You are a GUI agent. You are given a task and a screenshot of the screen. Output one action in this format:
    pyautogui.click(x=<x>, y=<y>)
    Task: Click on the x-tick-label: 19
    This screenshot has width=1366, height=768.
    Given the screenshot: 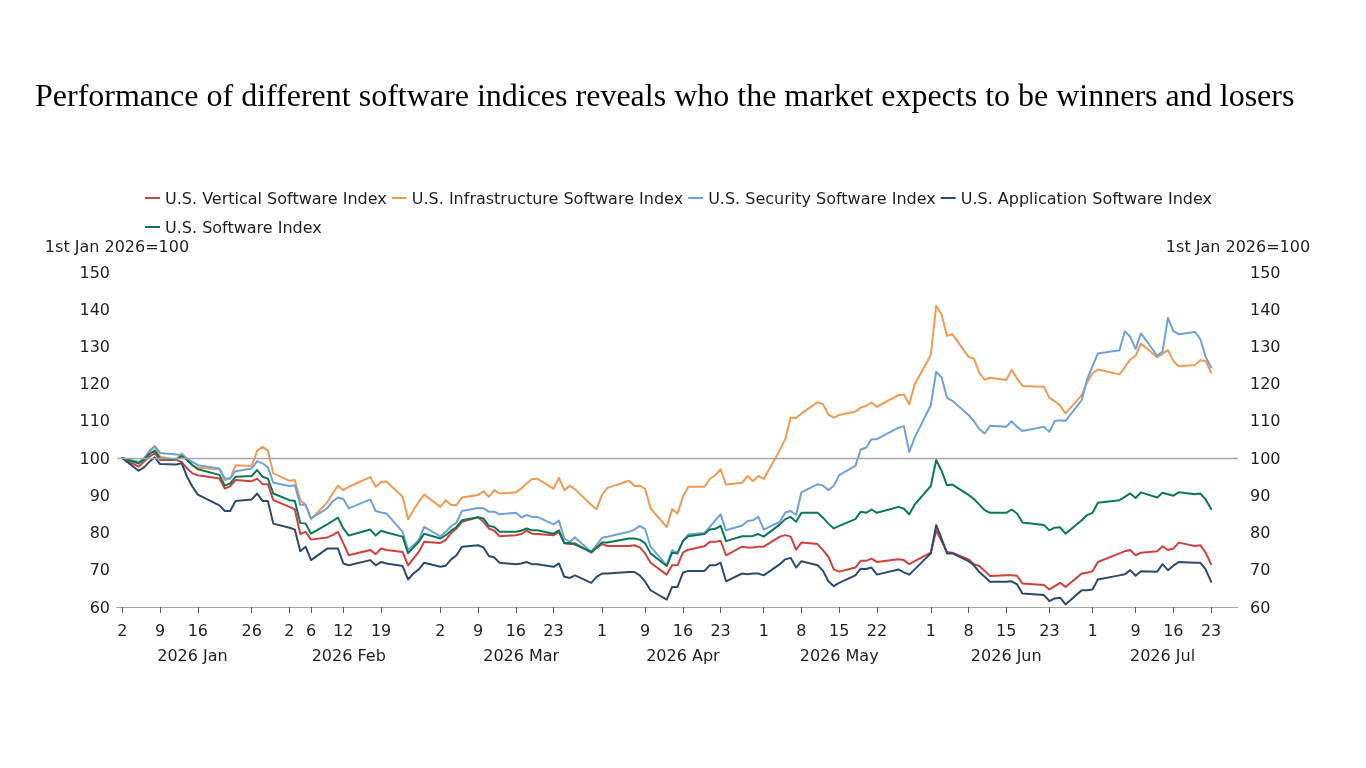 What is the action you would take?
    pyautogui.click(x=381, y=630)
    